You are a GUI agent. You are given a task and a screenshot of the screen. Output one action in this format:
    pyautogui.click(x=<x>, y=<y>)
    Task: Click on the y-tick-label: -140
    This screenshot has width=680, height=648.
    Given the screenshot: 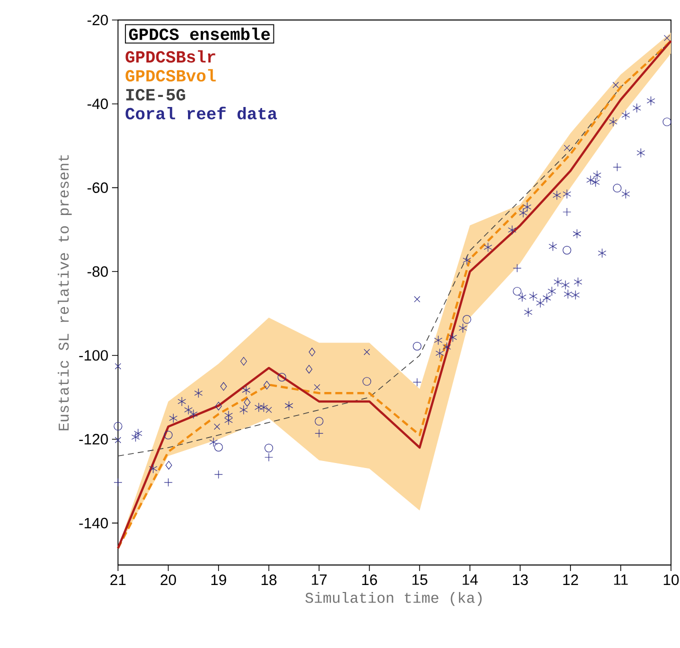 What is the action you would take?
    pyautogui.click(x=93, y=523)
    